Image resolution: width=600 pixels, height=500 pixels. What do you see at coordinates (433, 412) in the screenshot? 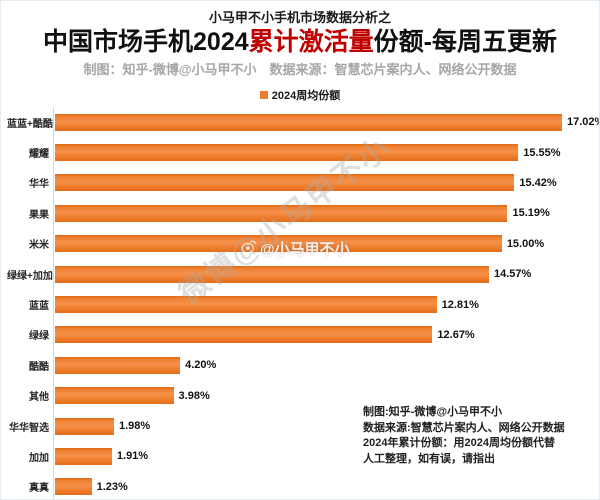
I see `footnote-line: 制图:知乎-微博@小马甲不小` at bounding box center [433, 412].